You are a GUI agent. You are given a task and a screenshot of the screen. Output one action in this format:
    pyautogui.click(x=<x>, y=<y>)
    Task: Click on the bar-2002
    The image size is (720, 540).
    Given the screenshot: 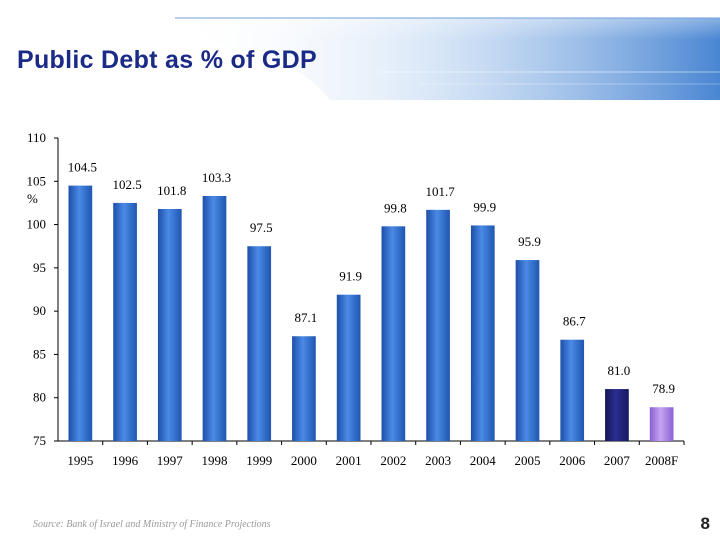 What is the action you would take?
    pyautogui.click(x=394, y=333)
    